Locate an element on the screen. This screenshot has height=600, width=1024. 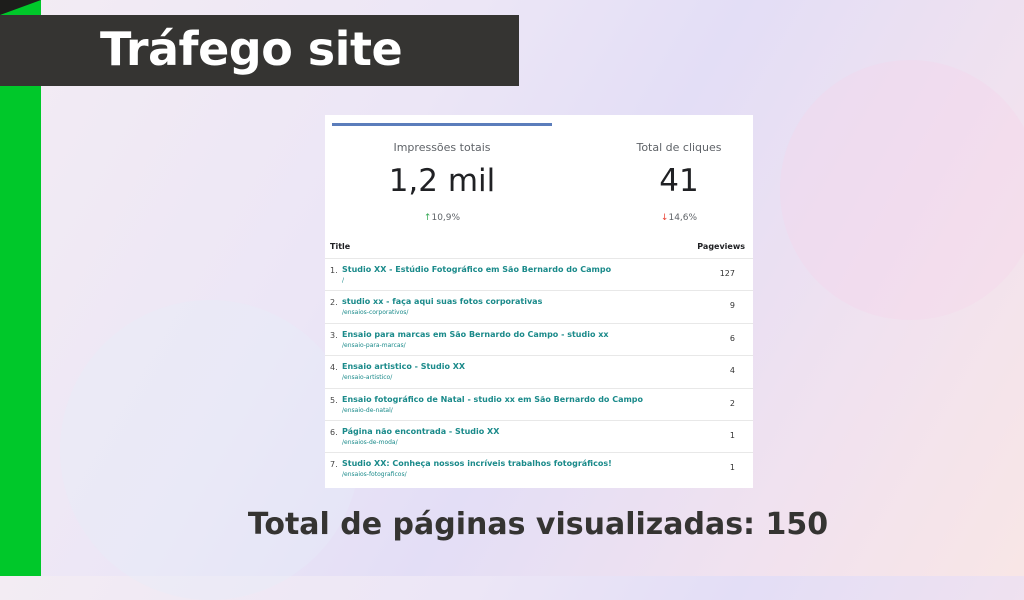
kpi-clicks: Total de cliques 41 ↓14,6% is located at coordinates (679, 182).